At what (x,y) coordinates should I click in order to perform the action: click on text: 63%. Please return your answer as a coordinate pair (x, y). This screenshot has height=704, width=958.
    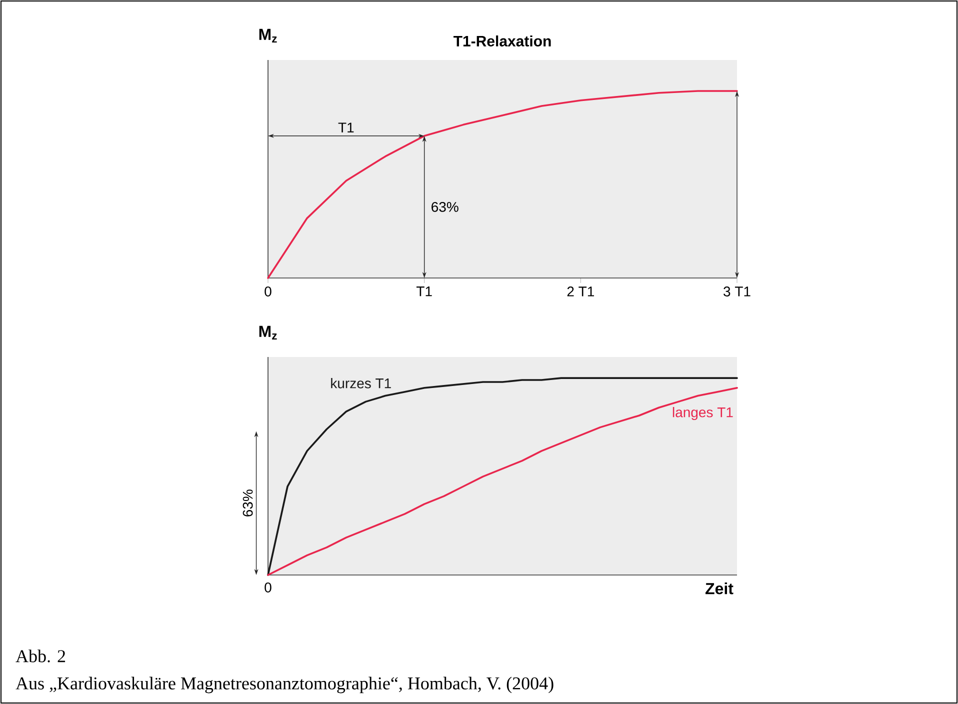
    Looking at the image, I should click on (247, 503).